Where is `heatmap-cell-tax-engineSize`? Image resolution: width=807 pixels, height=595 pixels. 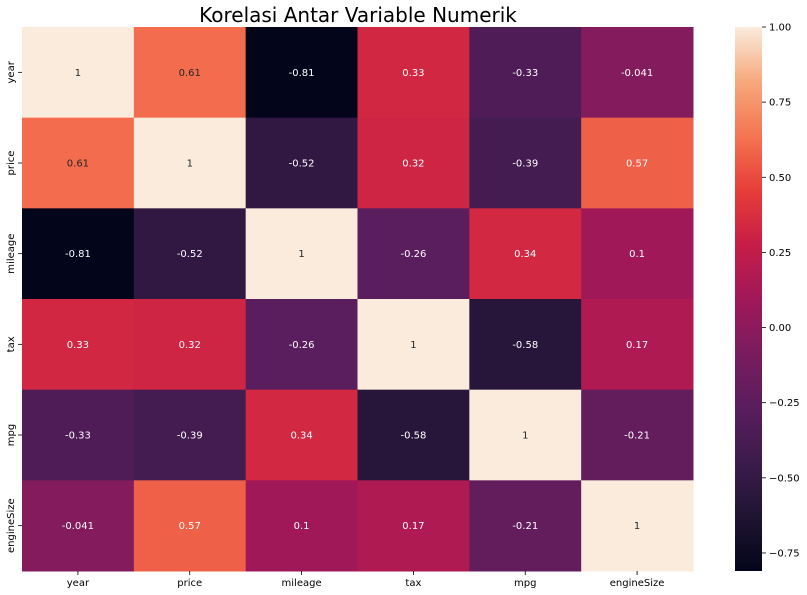 heatmap-cell-tax-engineSize is located at coordinates (637, 345).